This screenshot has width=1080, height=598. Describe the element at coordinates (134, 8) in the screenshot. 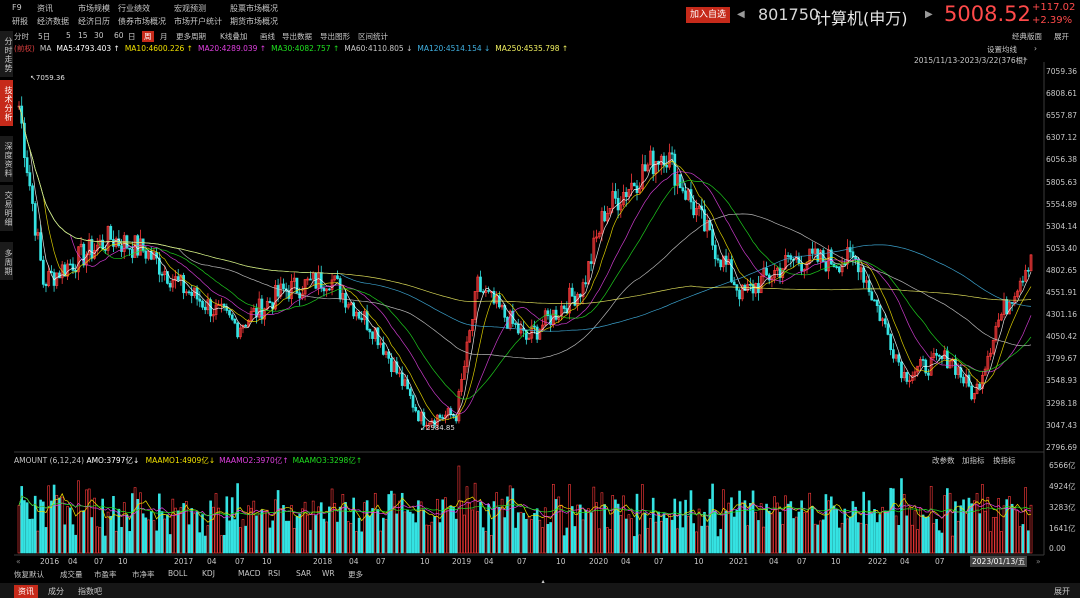

I see `nav-item-3: 行业绩效` at that location.